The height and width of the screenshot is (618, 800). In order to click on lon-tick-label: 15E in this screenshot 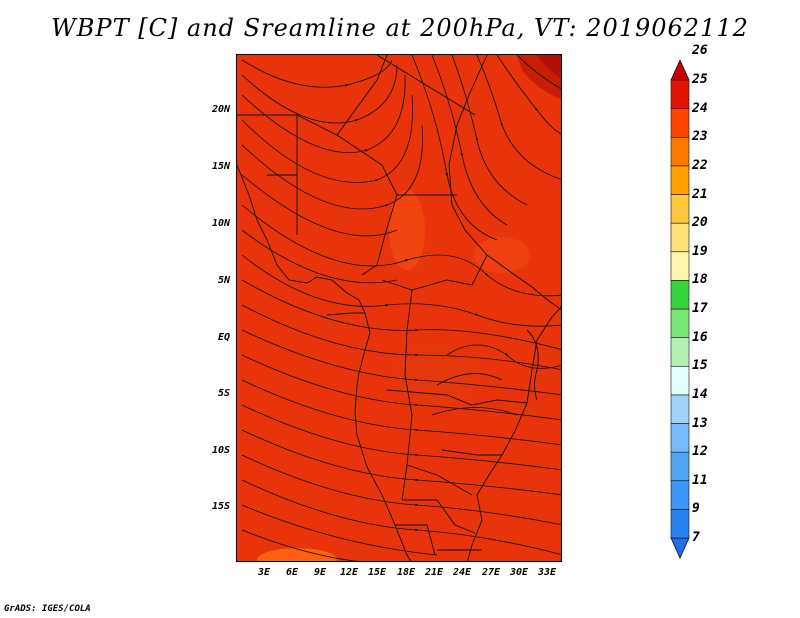, I will do `click(377, 572)`.